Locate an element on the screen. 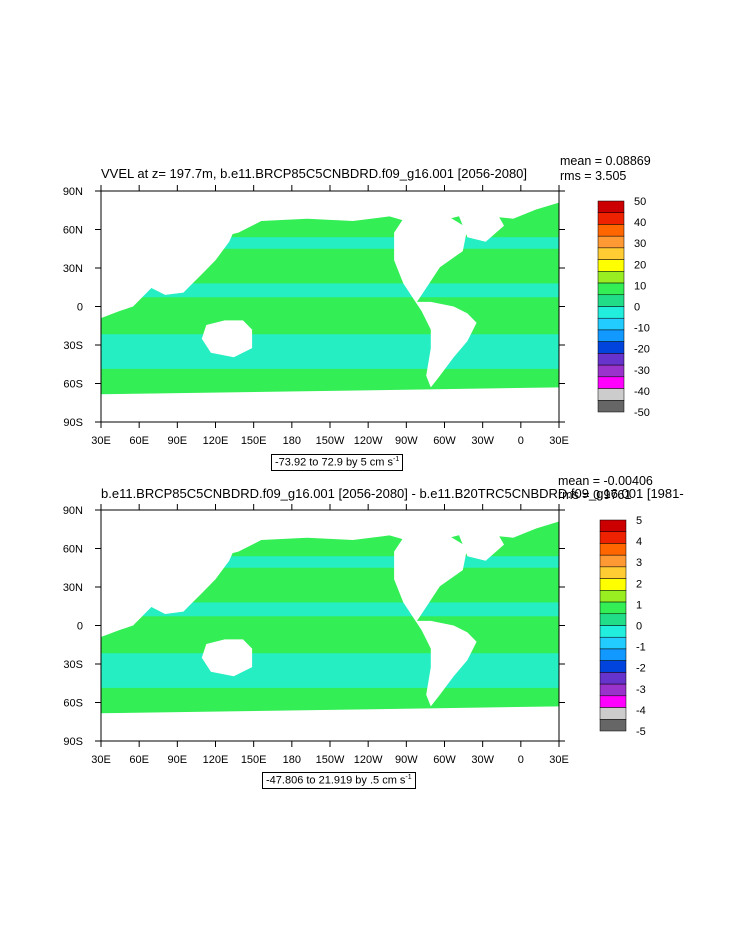 Image resolution: width=733 pixels, height=945 pixels. panel-2-xtick-label-8: 90W is located at coordinates (406, 760).